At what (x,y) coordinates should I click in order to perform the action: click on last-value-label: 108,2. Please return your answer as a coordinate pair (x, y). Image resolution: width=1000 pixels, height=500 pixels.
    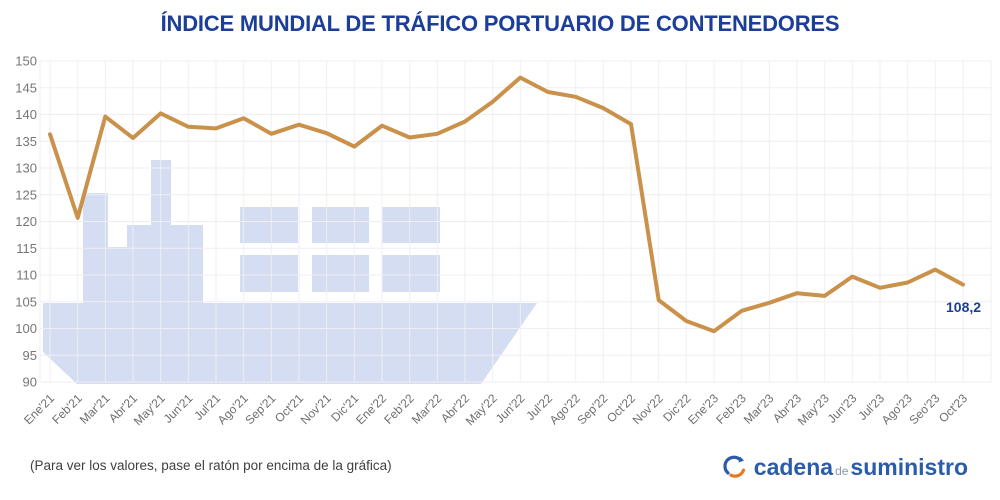
    Looking at the image, I should click on (963, 307).